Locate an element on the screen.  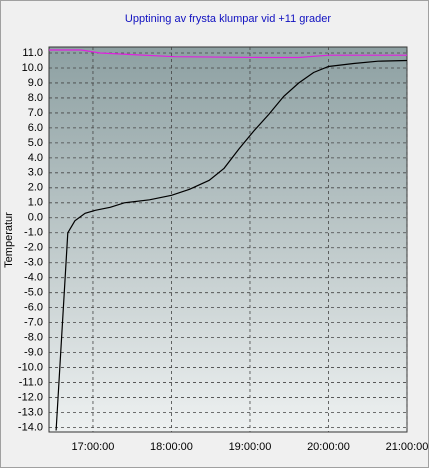
y-tick-label: 4.0 is located at coordinates (35, 158).